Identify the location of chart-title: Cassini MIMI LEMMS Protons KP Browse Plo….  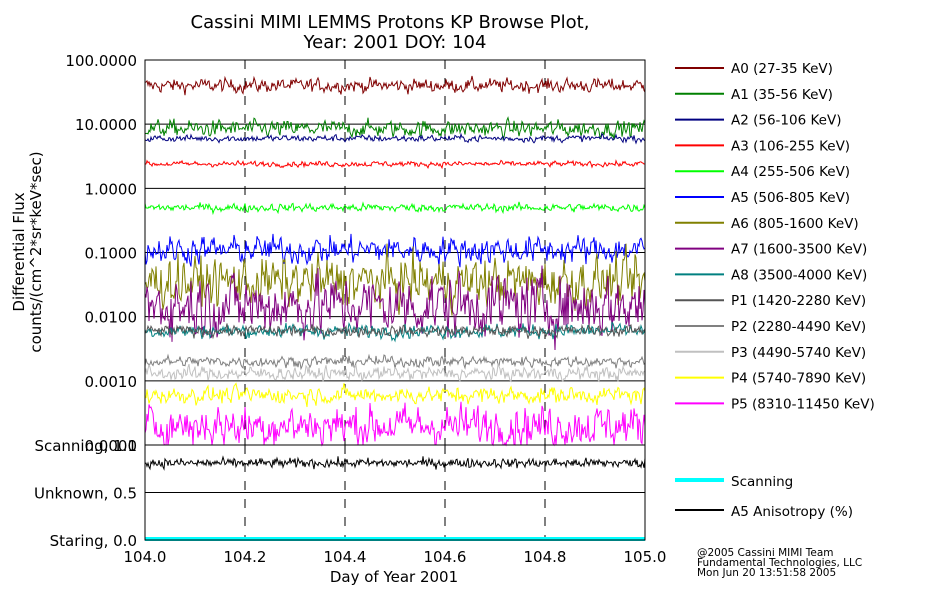
(390, 22).